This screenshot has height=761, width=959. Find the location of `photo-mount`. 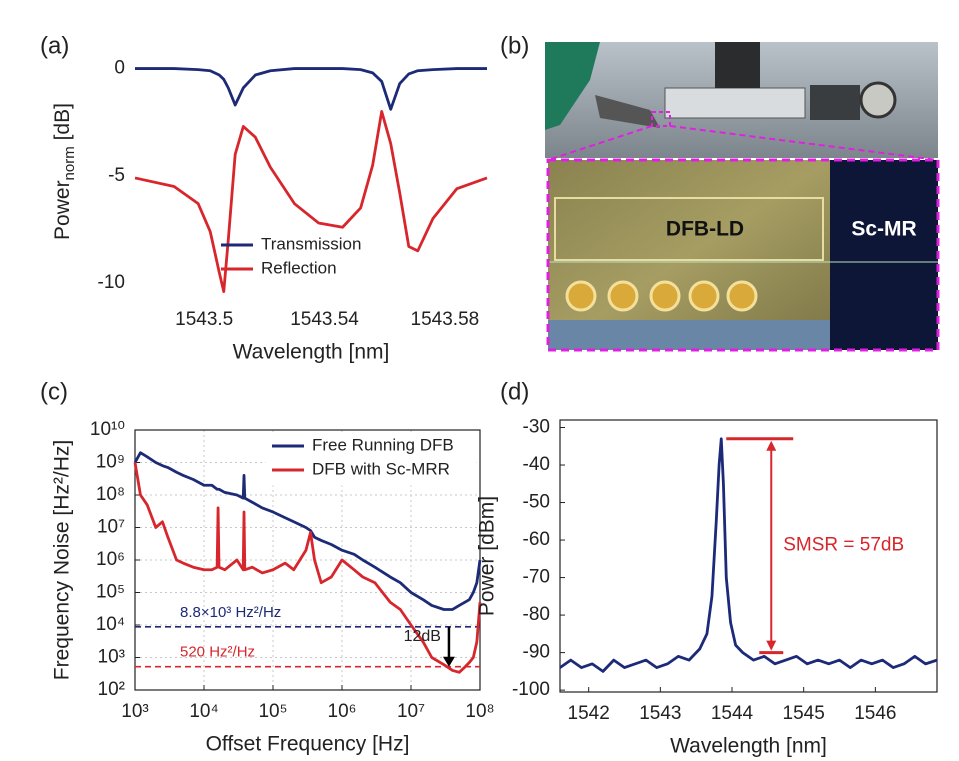

photo-mount is located at coordinates (572, 86).